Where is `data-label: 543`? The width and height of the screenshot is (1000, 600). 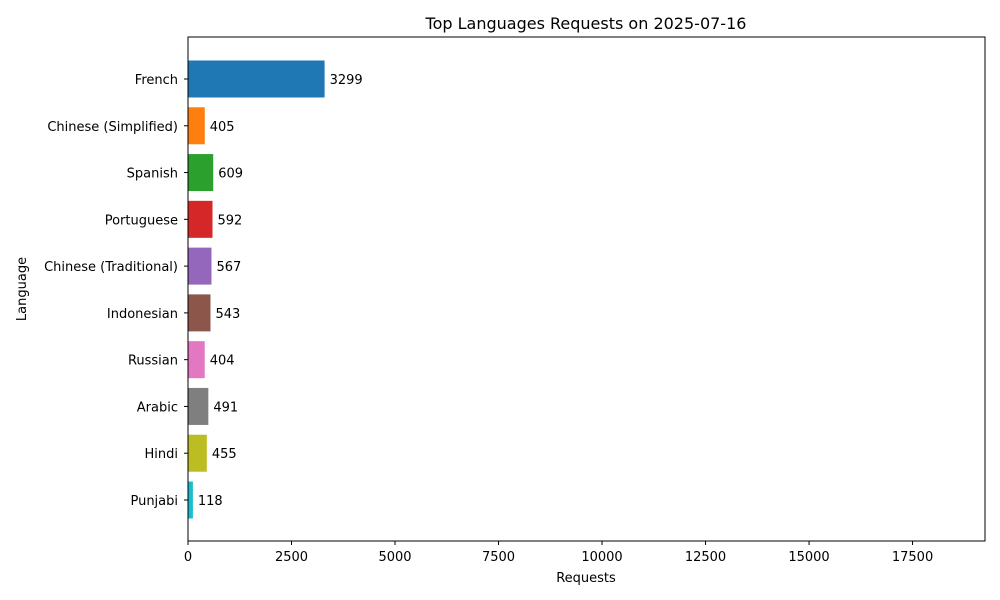 data-label: 543 is located at coordinates (227, 314).